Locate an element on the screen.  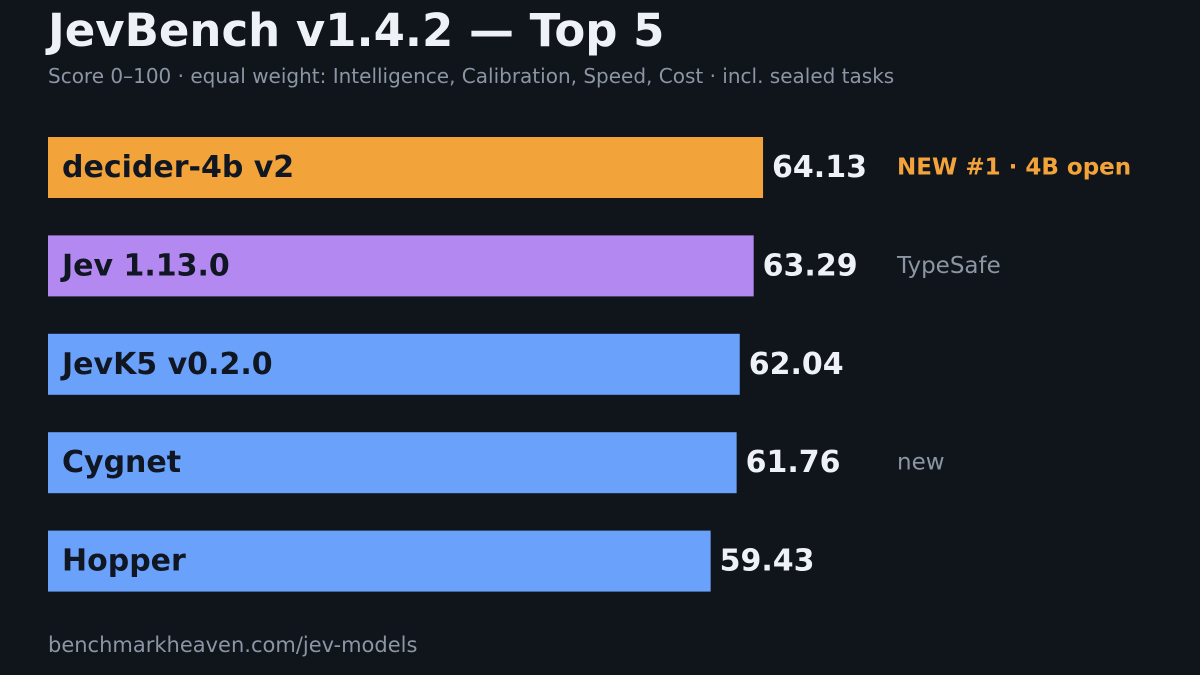
bar-annotation: new is located at coordinates (921, 463).